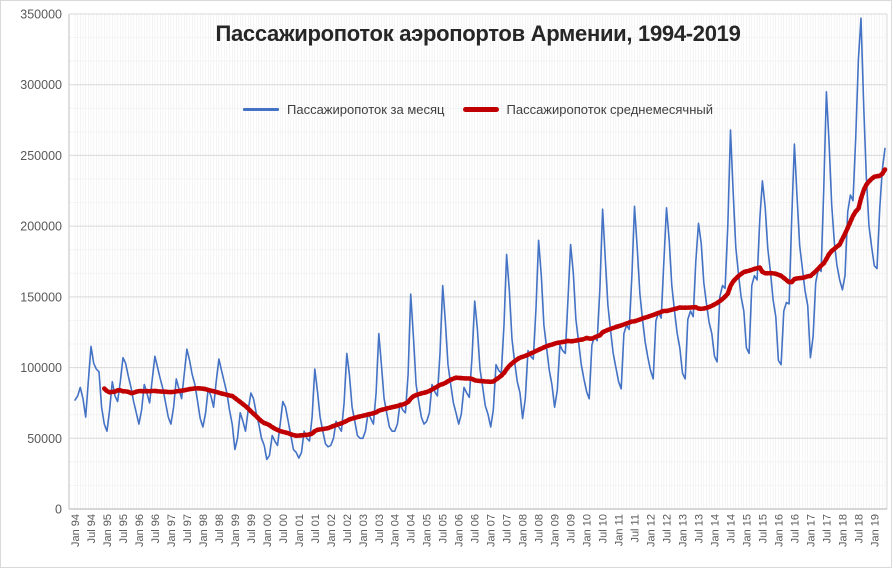 The height and width of the screenshot is (568, 892). Describe the element at coordinates (140, 530) in the screenshot. I see `svg-text: Jan 96` at that location.